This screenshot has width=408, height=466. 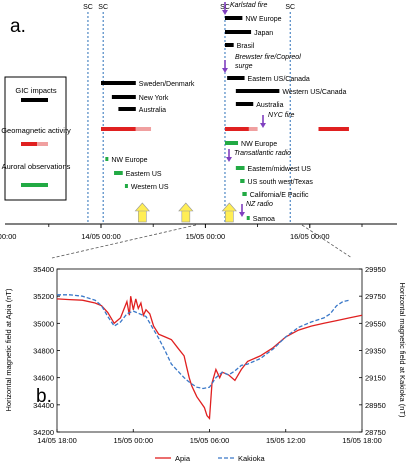 I want to click on y-tick-label-right: 29350, so click(x=375, y=351).